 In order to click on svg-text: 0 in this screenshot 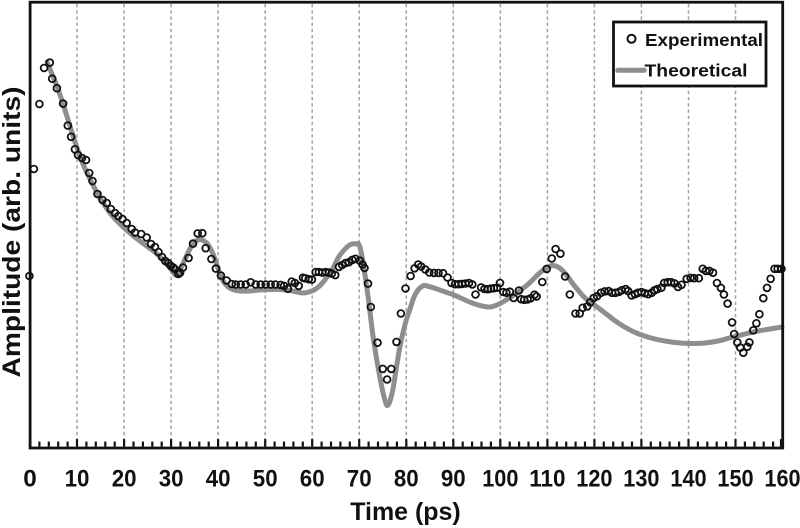, I will do `click(30, 478)`.